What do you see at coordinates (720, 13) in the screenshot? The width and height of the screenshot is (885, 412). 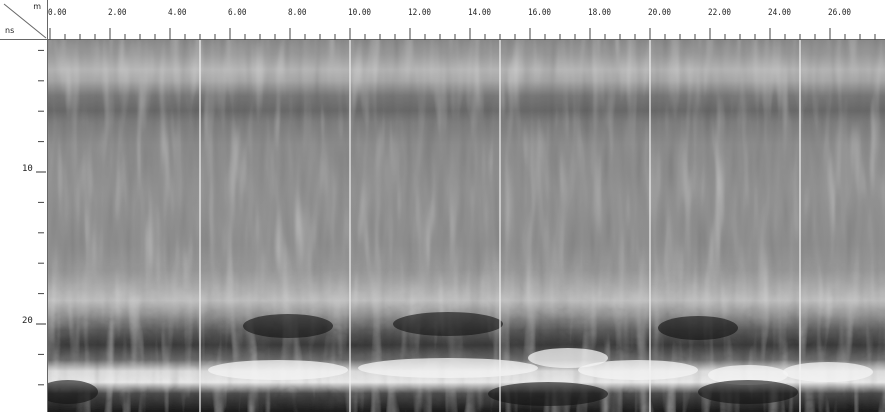 I see `distance-tick-label: 22.00` at bounding box center [720, 13].